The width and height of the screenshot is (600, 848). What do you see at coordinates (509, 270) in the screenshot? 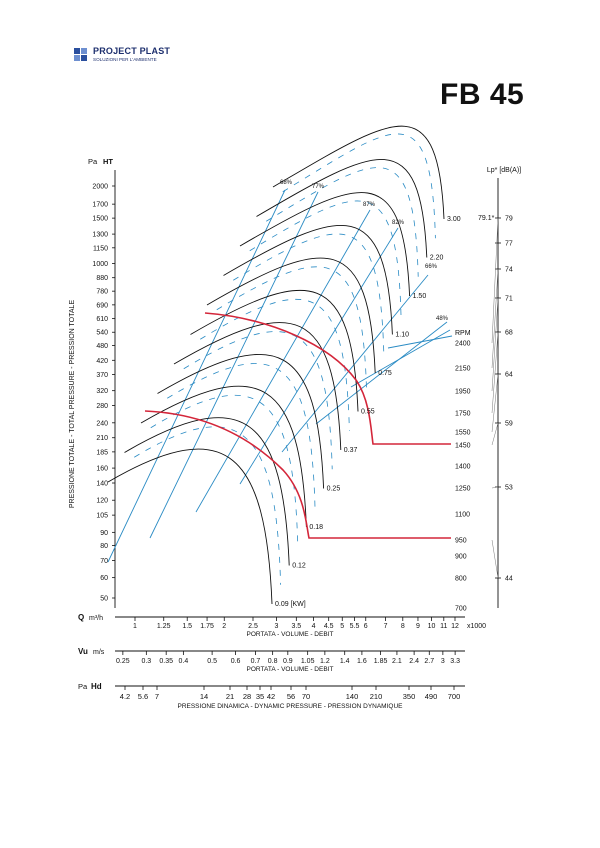
I see `noise-tick-label: 74` at bounding box center [509, 270].